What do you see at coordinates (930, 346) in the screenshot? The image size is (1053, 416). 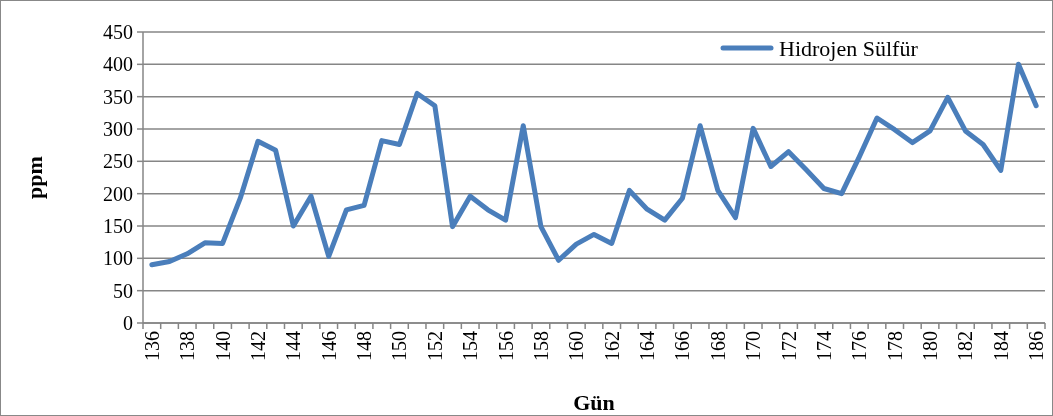 I see `x-tick-label: 180` at bounding box center [930, 346].